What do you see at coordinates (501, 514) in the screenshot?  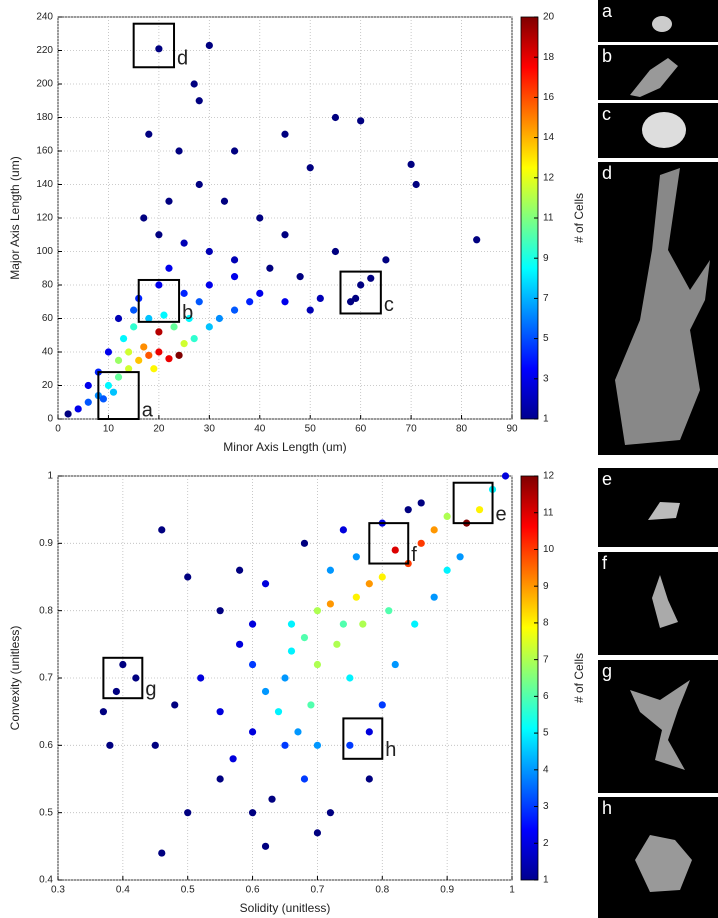 I see `region-label: e` at bounding box center [501, 514].